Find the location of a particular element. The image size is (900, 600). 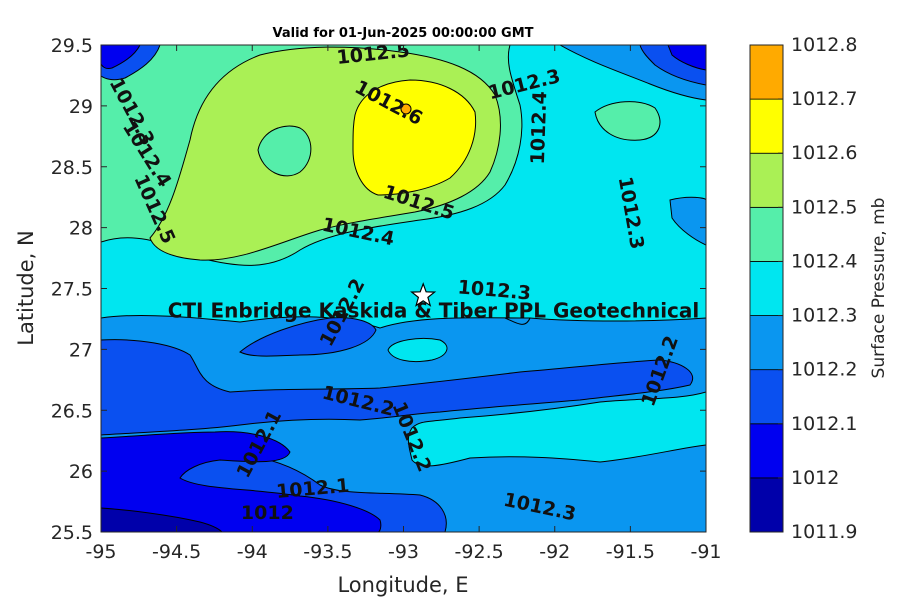

band-1012.1-west is located at coordinates (397, 387).